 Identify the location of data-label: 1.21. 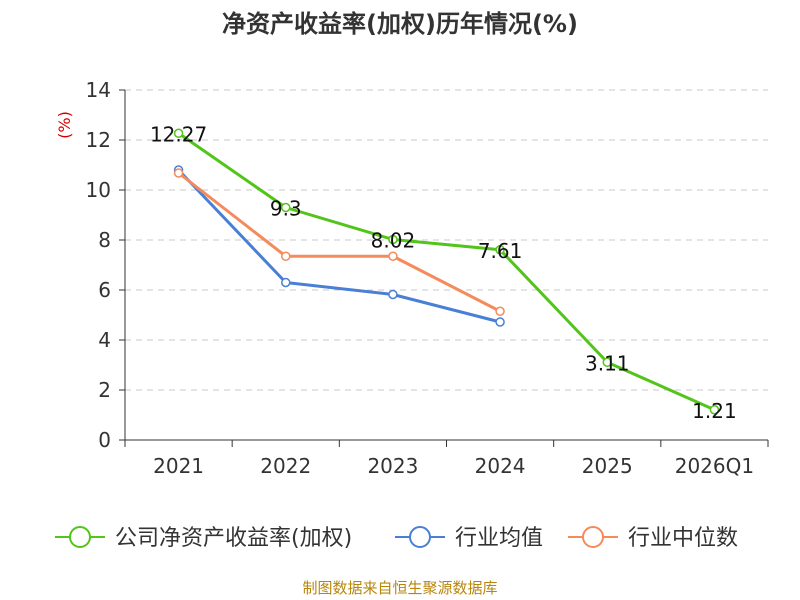
(714, 411).